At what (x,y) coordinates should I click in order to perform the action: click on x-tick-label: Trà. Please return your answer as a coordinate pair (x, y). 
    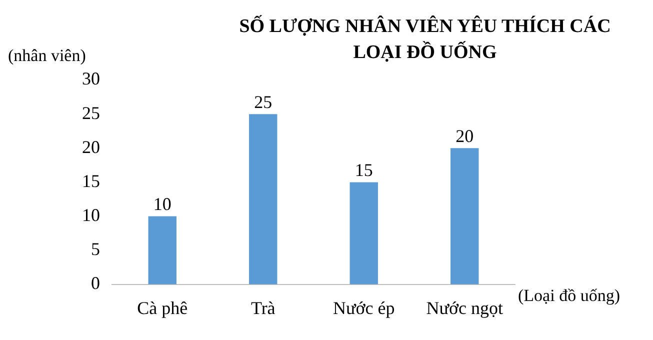
    Looking at the image, I should click on (263, 308).